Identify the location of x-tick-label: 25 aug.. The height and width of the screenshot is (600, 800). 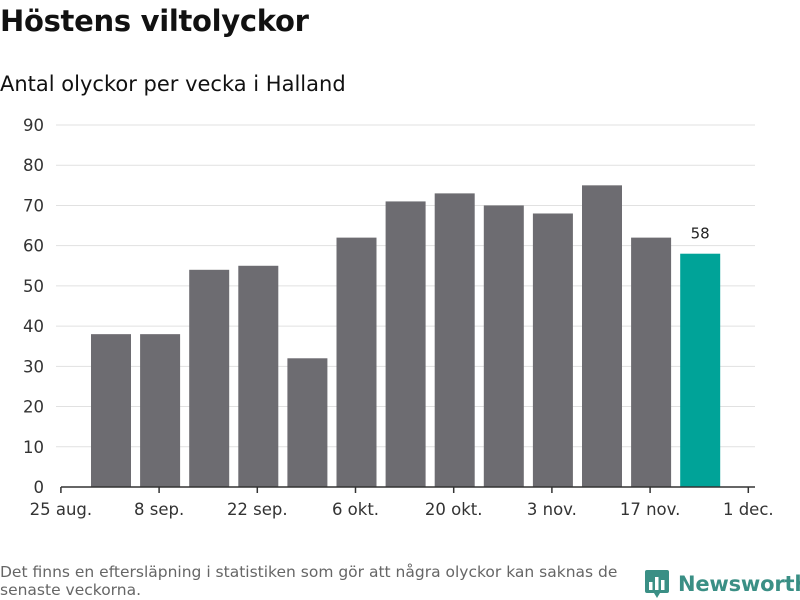
(61, 509).